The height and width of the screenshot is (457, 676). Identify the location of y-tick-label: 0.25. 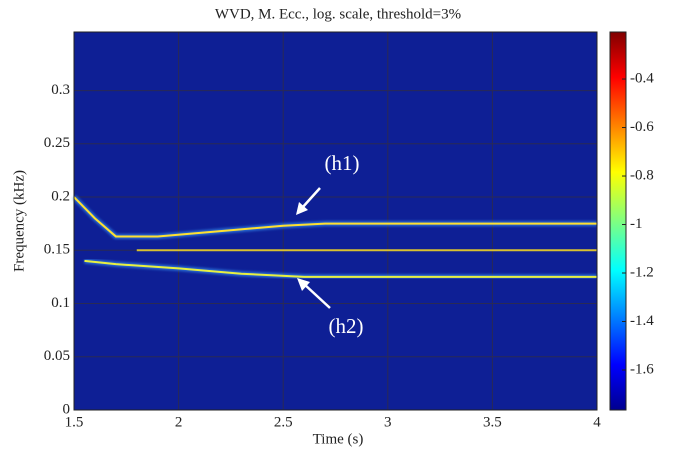
(57, 143).